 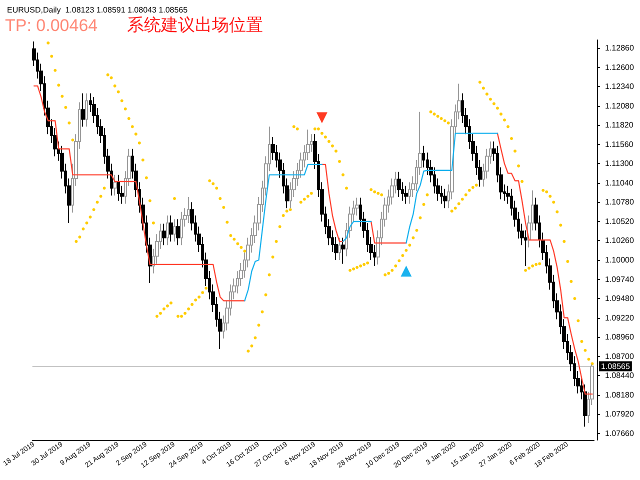 What do you see at coordinates (615, 366) in the screenshot?
I see `ref-line-label: 1.08565` at bounding box center [615, 366].